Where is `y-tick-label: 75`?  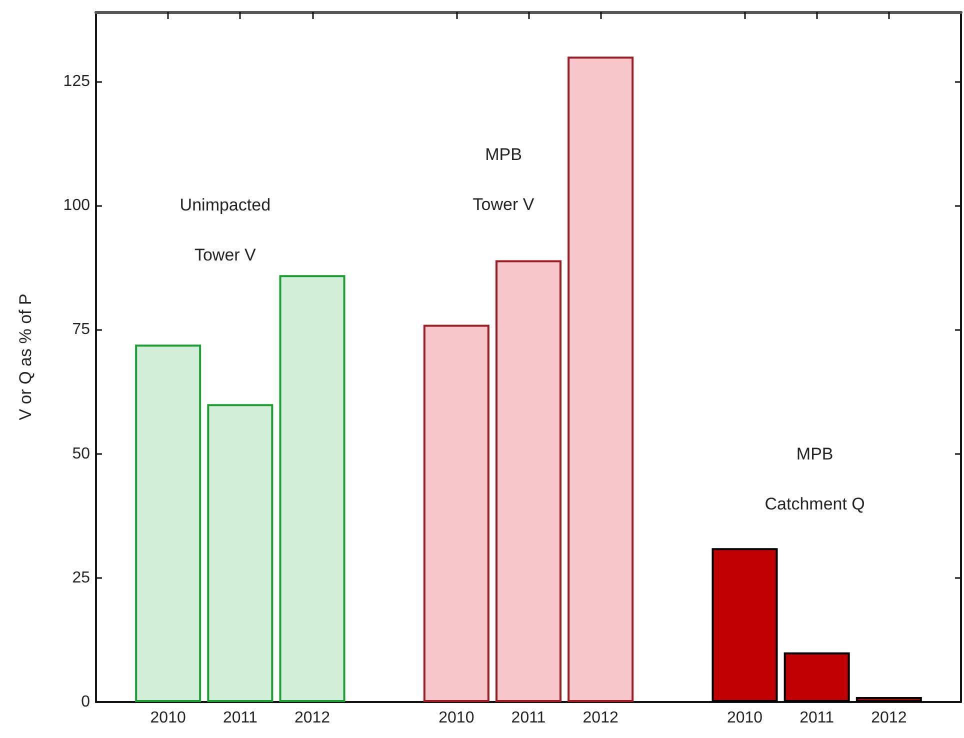 y-tick-label: 75 is located at coordinates (81, 329).